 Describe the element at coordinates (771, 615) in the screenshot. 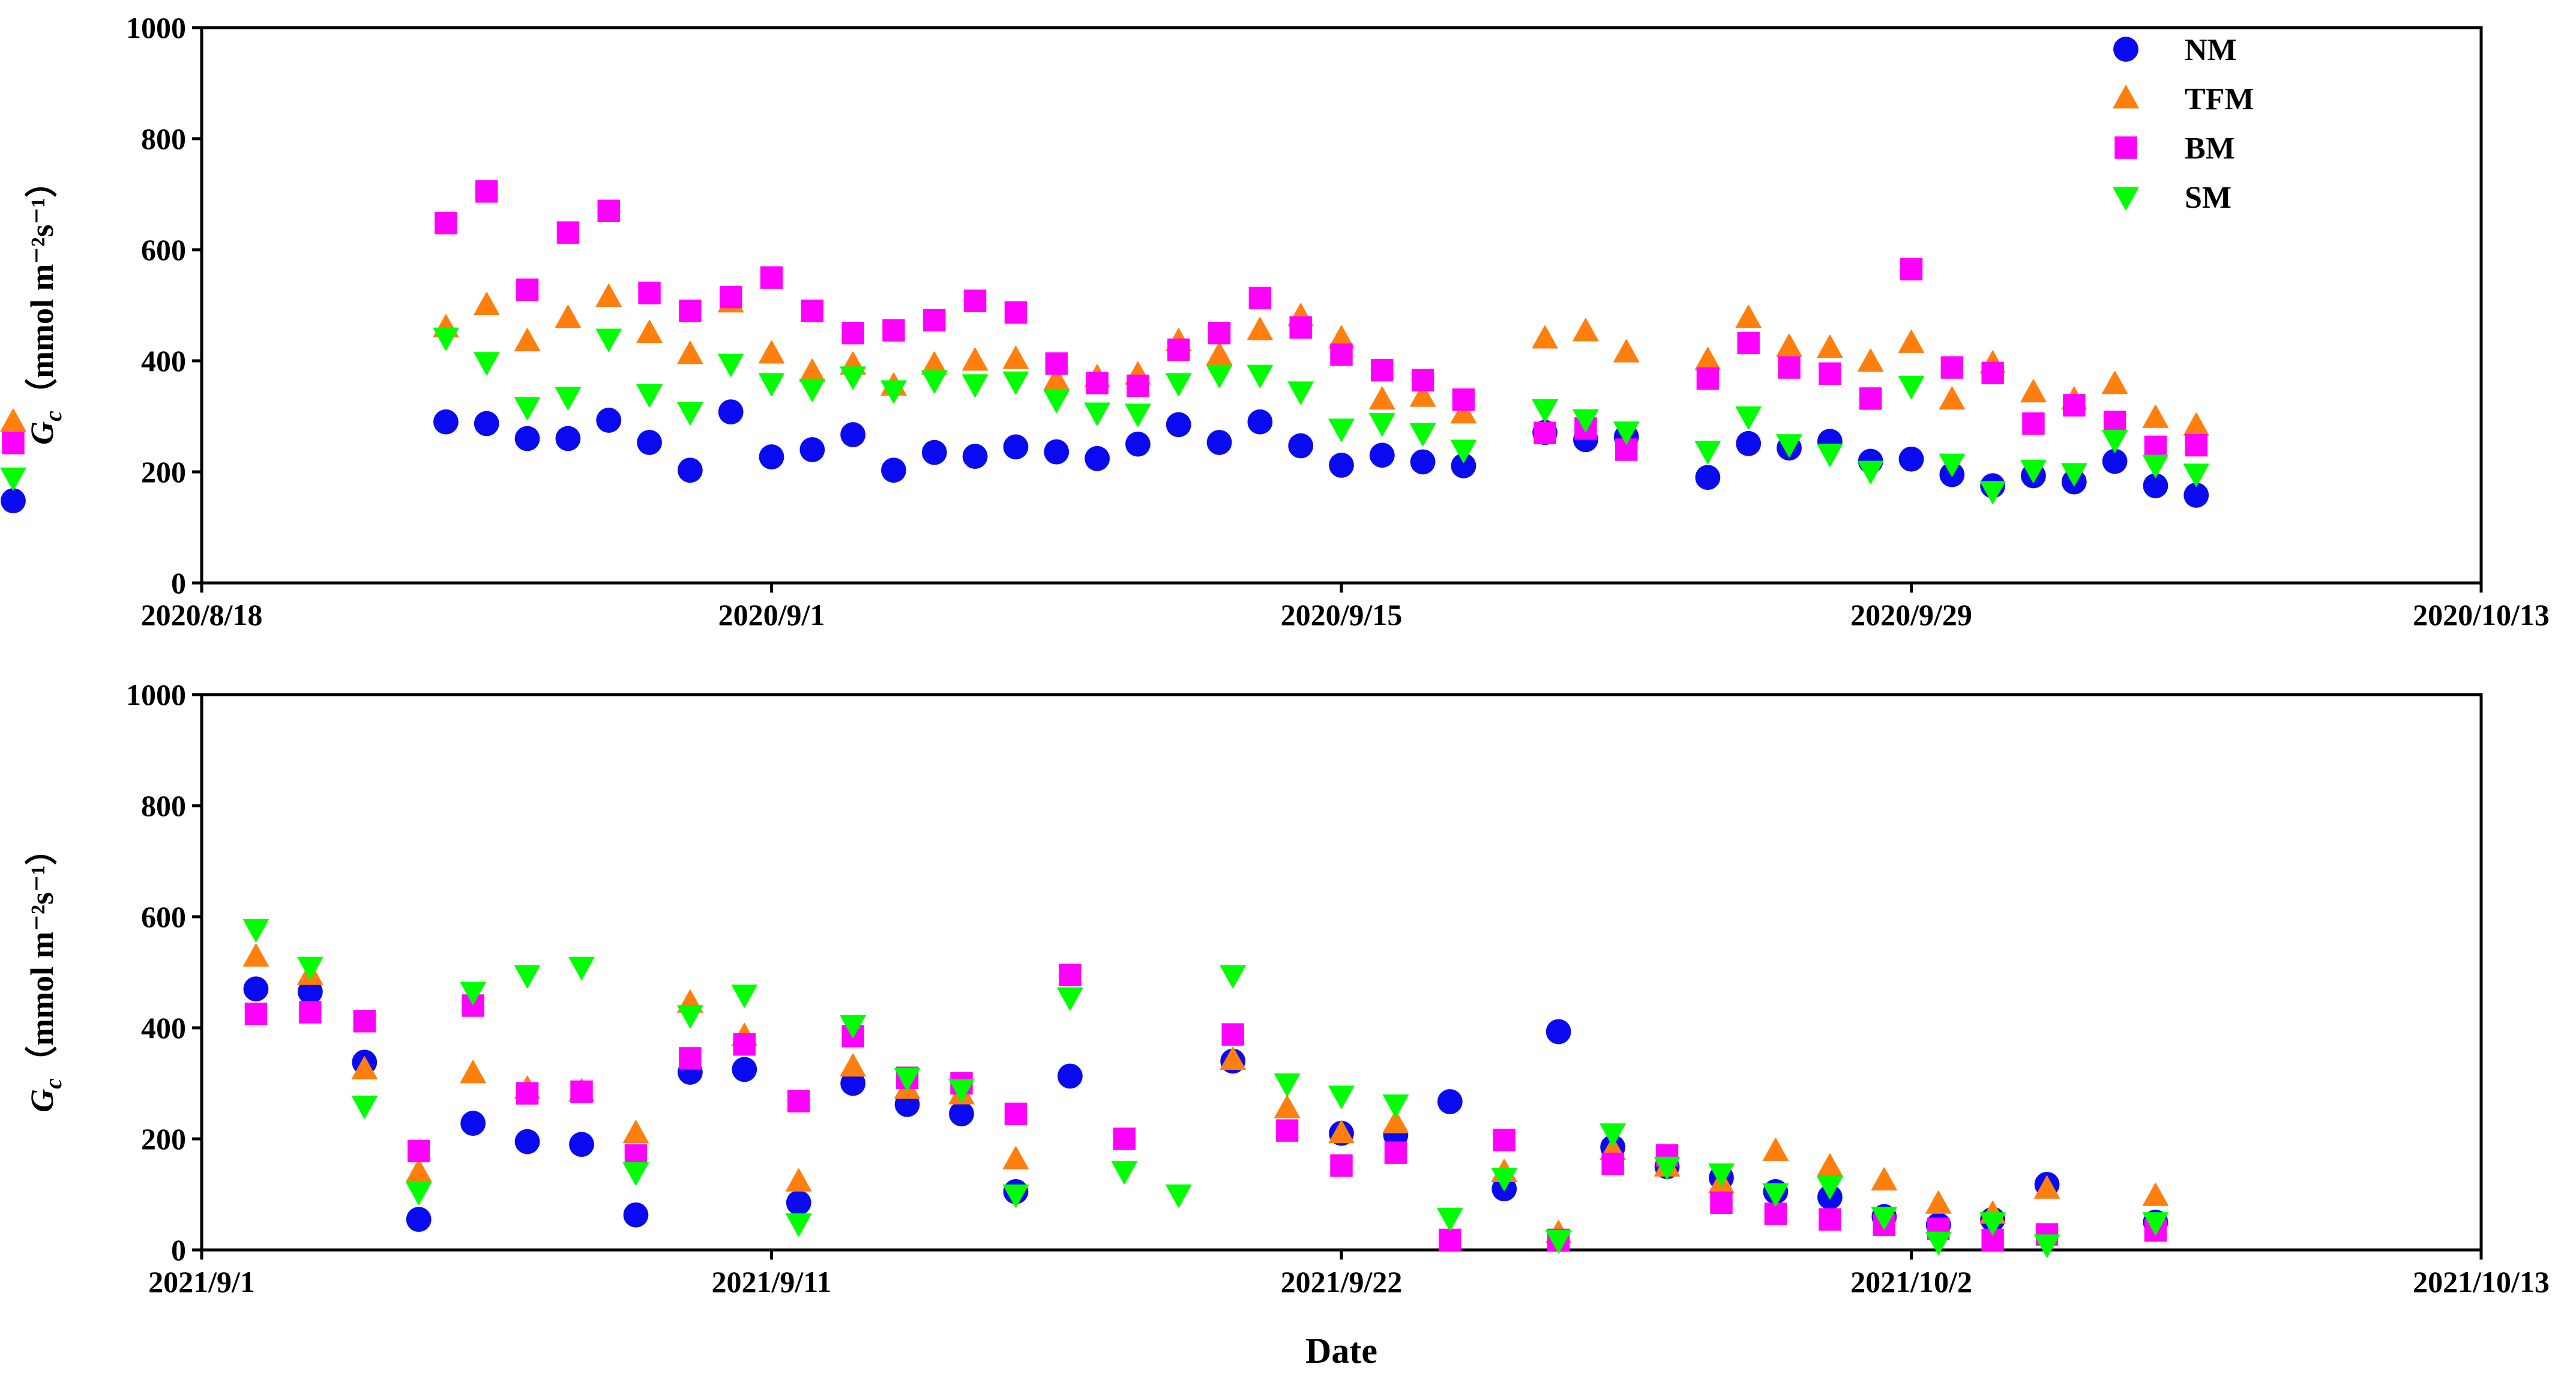

I see `top-x-tick-label: 2020/9/1` at that location.